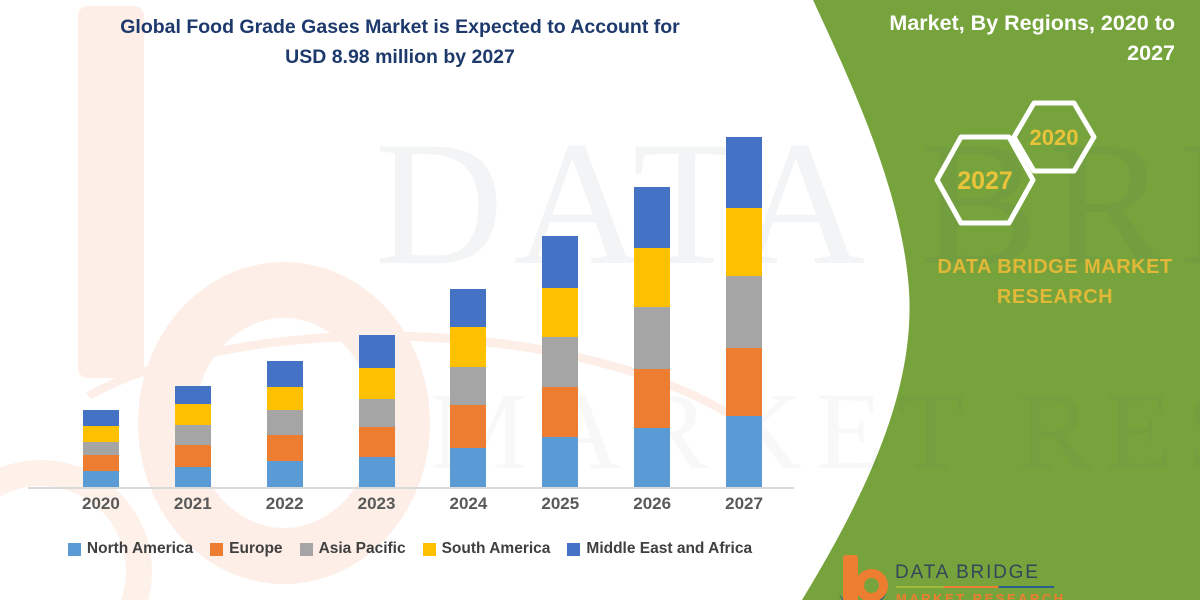 This screenshot has width=1200, height=600. Describe the element at coordinates (376, 383) in the screenshot. I see `bar-segment-2023-south-america` at that location.